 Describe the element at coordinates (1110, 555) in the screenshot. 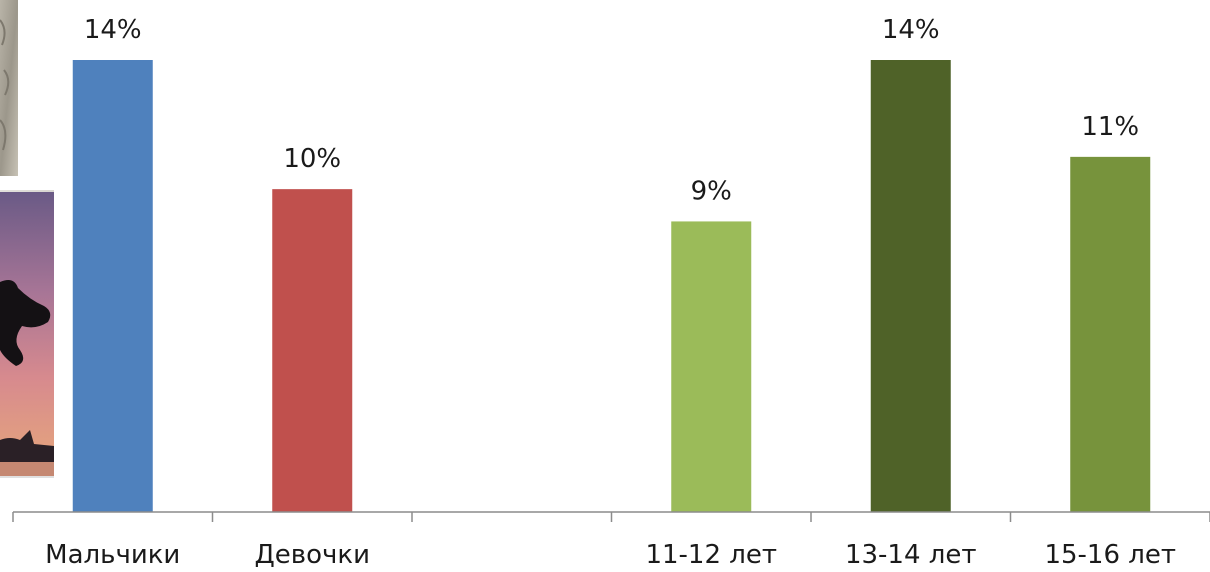

I see `x-tick-label: 15-16 лет` at that location.